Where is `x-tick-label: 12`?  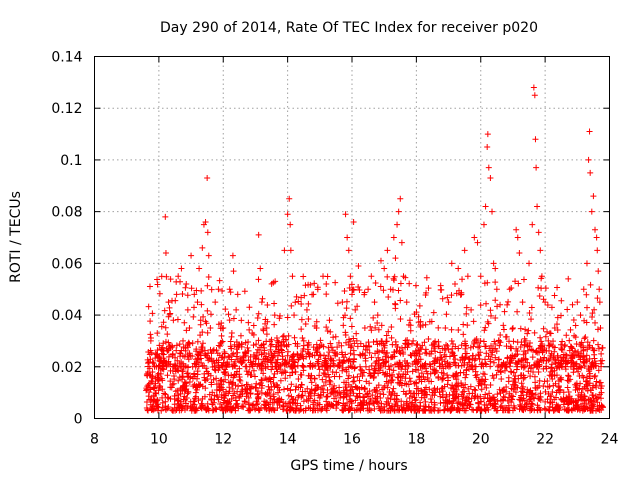 x-tick-label: 12 is located at coordinates (223, 440).